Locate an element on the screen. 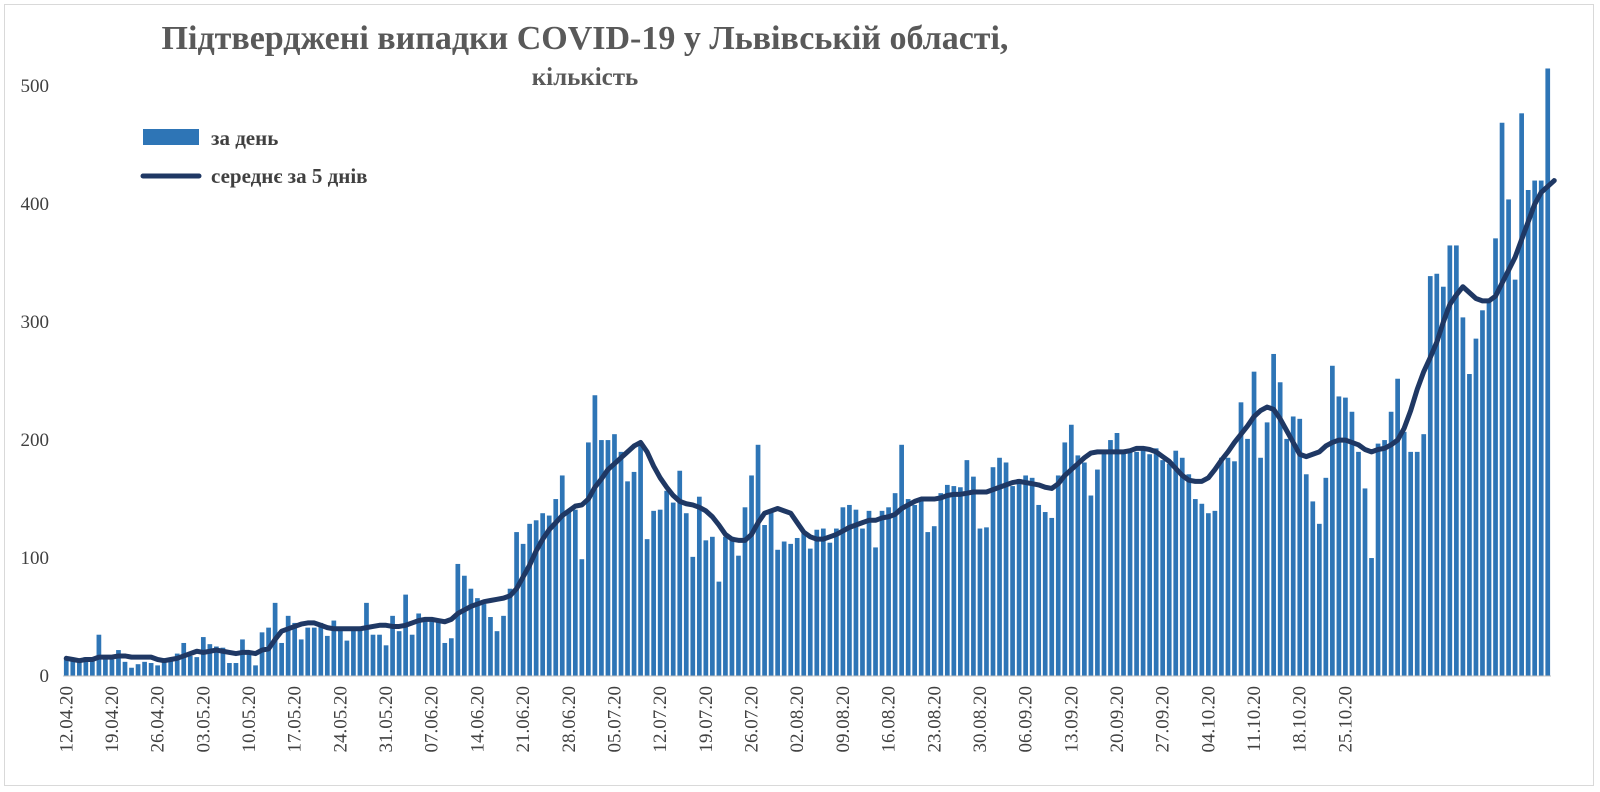 The image size is (1600, 792). x-tick-label: 24.05.20 is located at coordinates (340, 719).